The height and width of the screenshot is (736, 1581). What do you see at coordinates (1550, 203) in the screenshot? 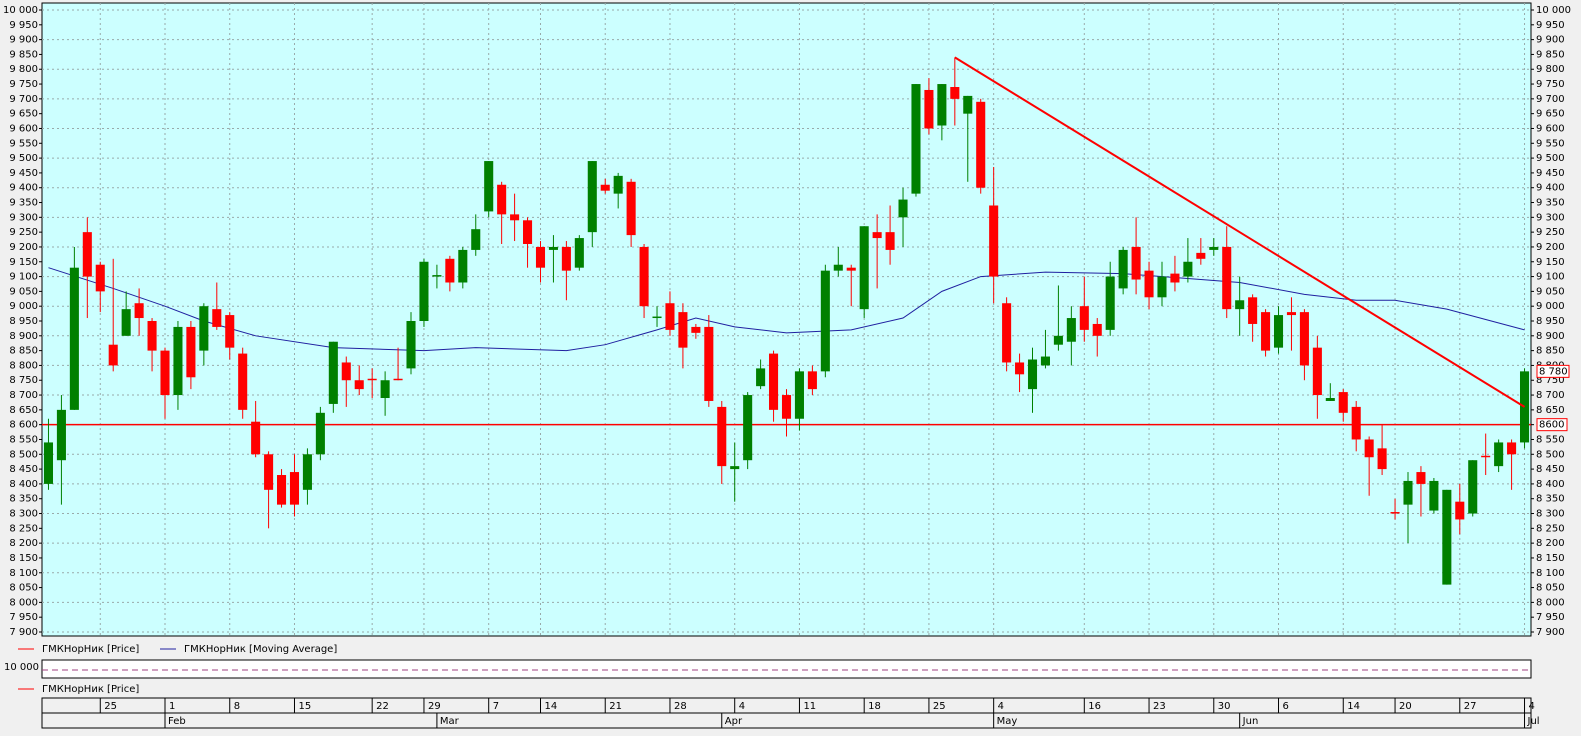
I see `y-tick-label: 9 350` at bounding box center [1550, 203].